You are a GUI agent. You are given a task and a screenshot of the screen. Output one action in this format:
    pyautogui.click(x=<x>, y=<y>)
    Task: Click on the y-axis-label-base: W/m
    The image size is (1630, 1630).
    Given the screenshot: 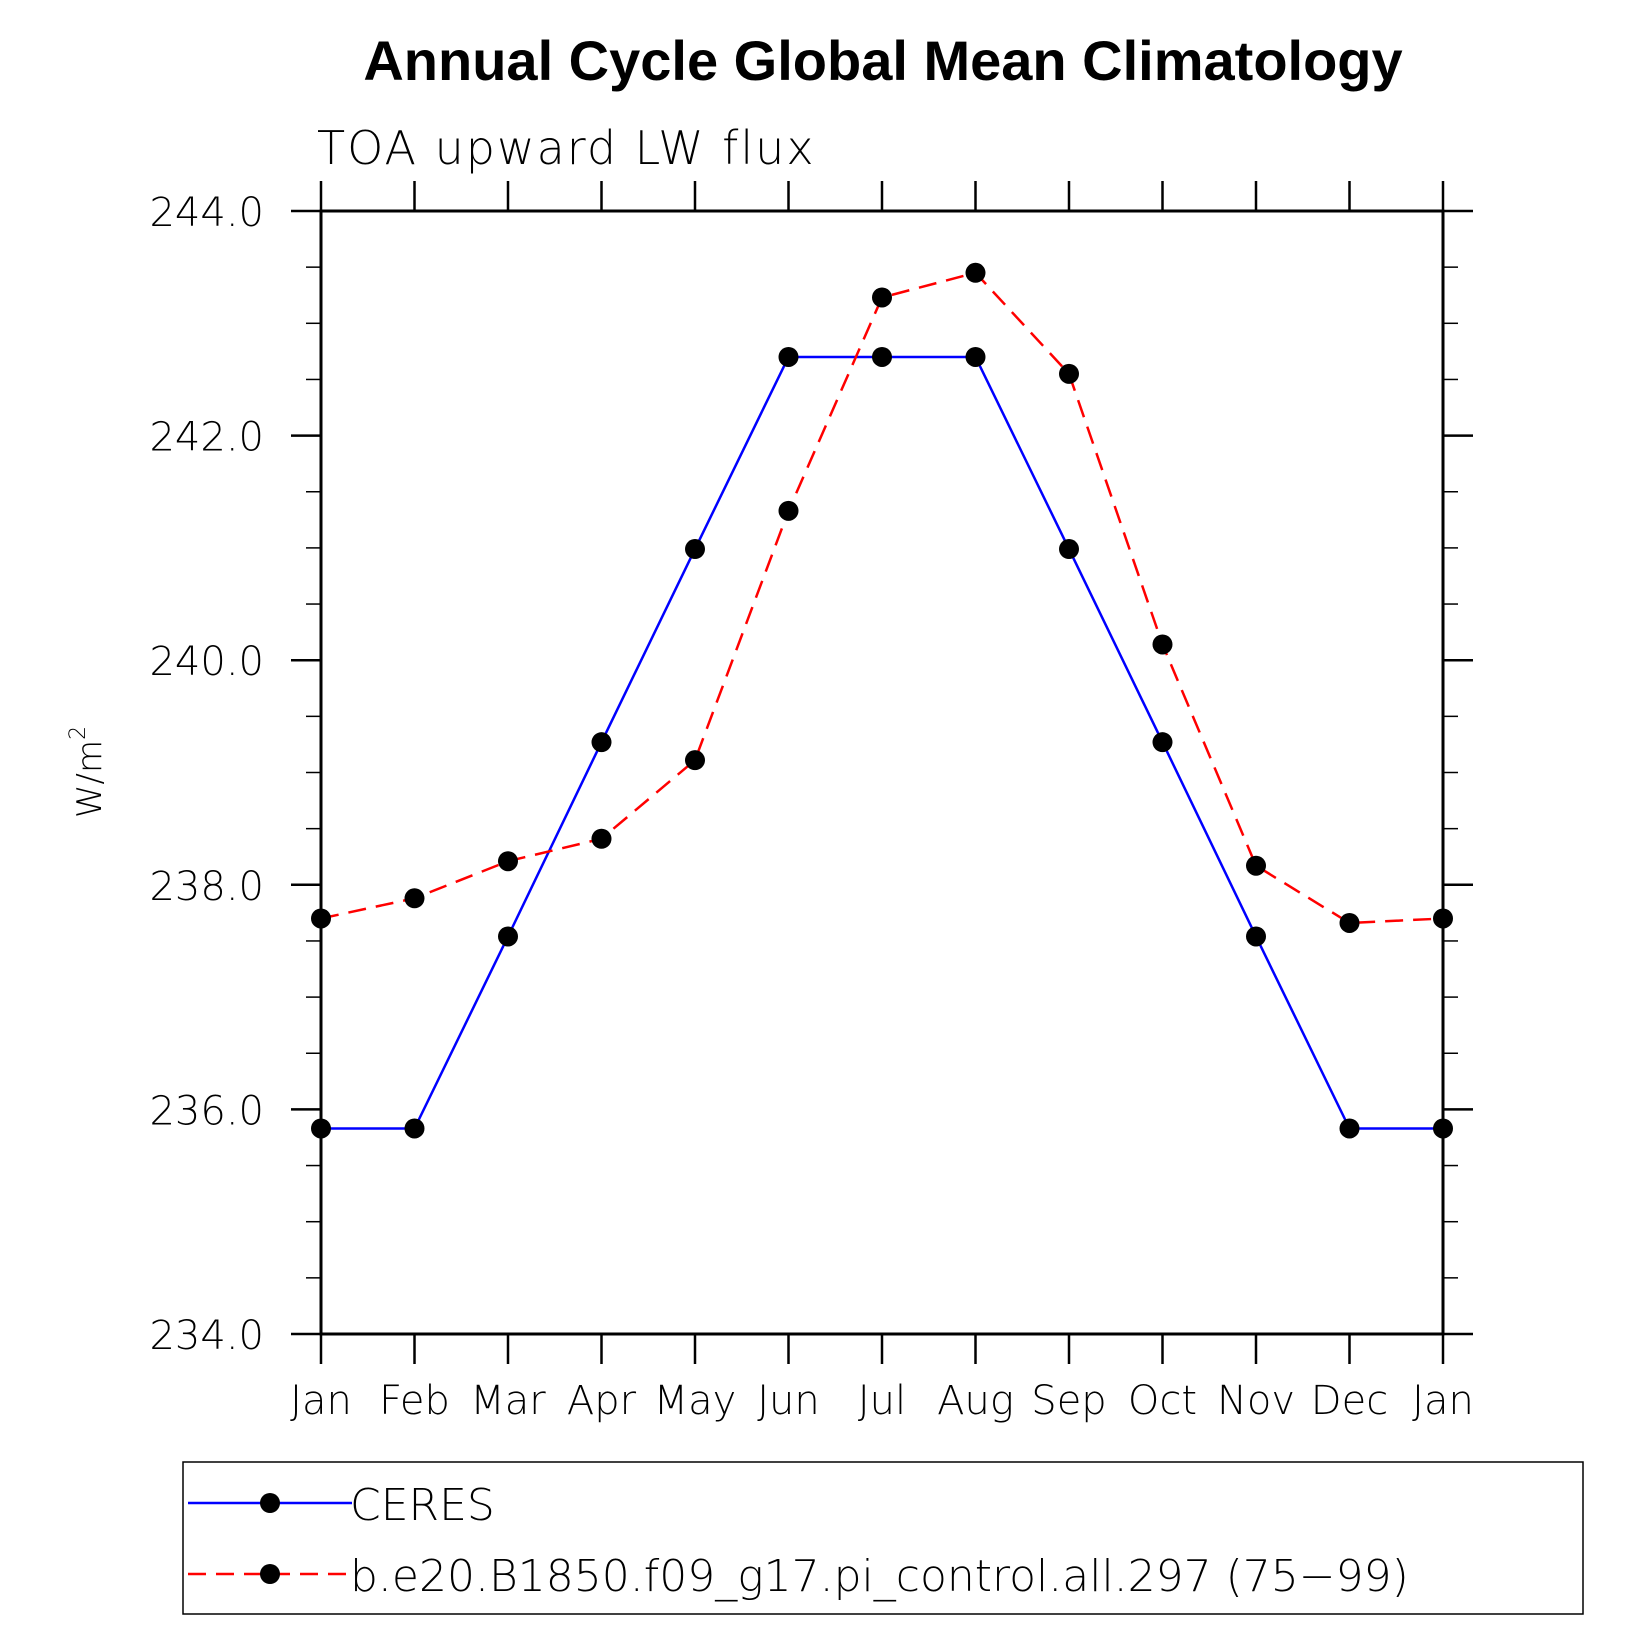 What is the action you would take?
    pyautogui.click(x=90, y=779)
    